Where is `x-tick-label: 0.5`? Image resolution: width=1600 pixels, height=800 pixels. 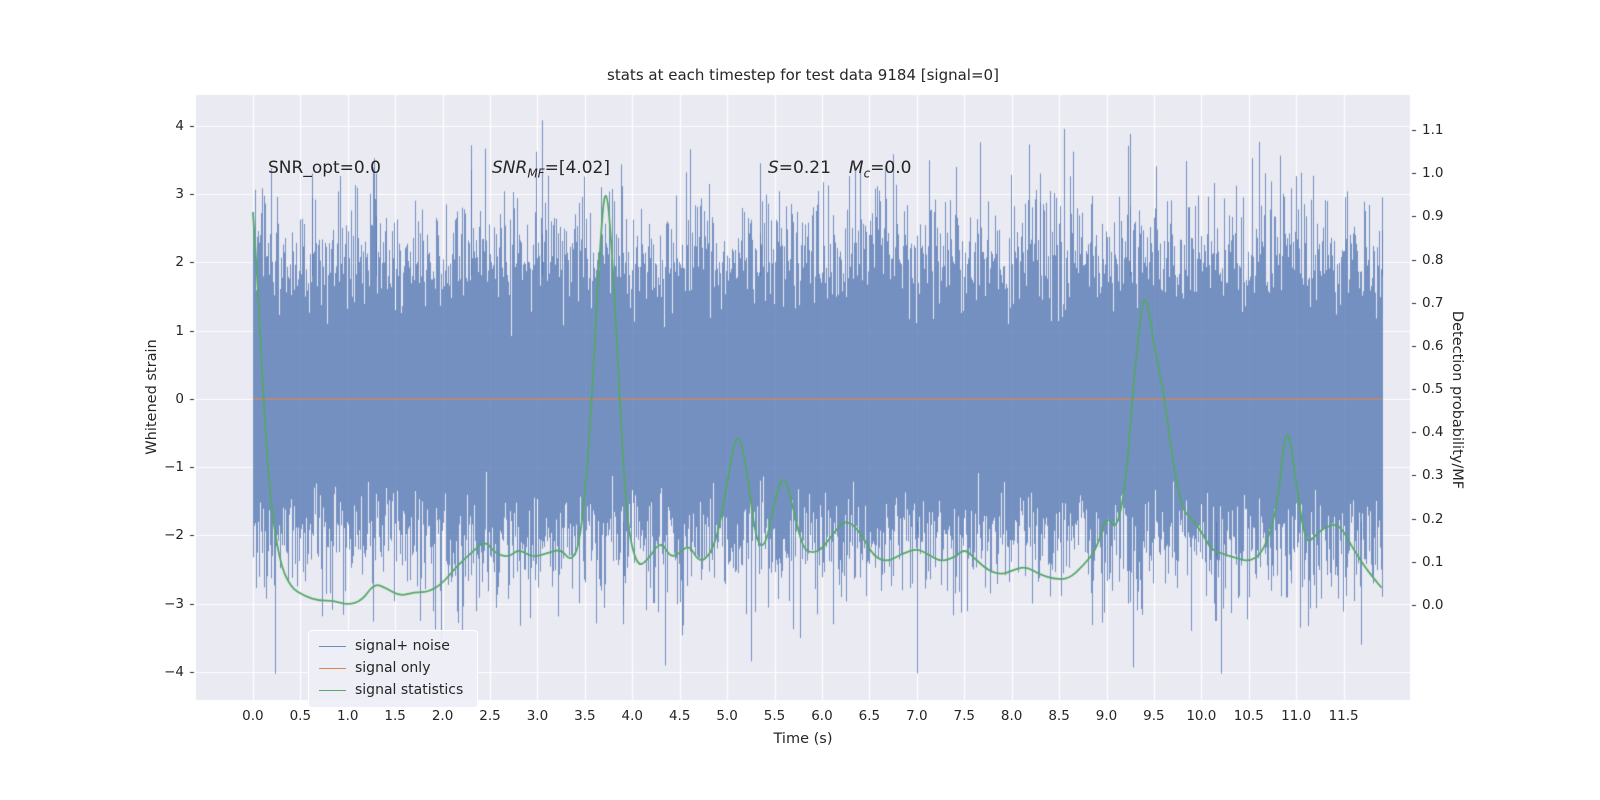
x-tick-label: 0.5 is located at coordinates (300, 716).